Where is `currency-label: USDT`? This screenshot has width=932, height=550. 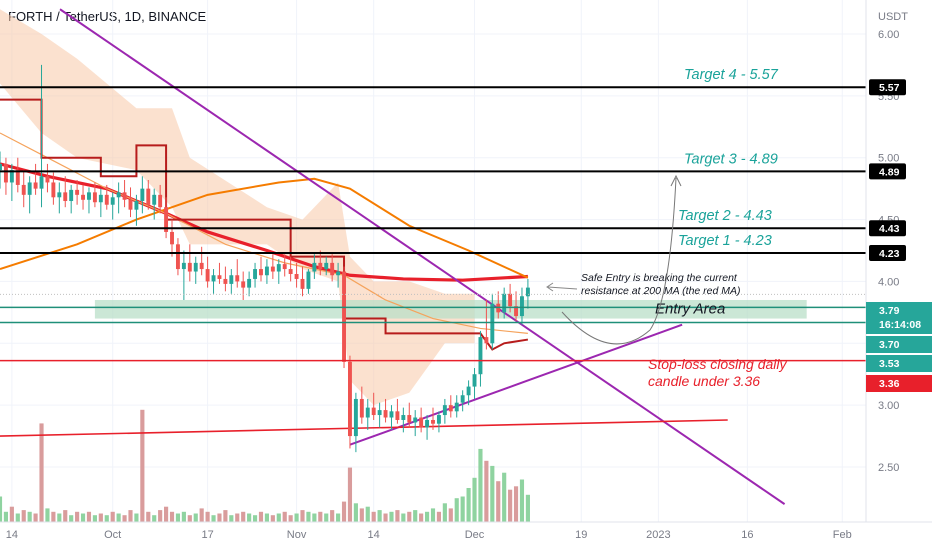 currency-label: USDT is located at coordinates (893, 17).